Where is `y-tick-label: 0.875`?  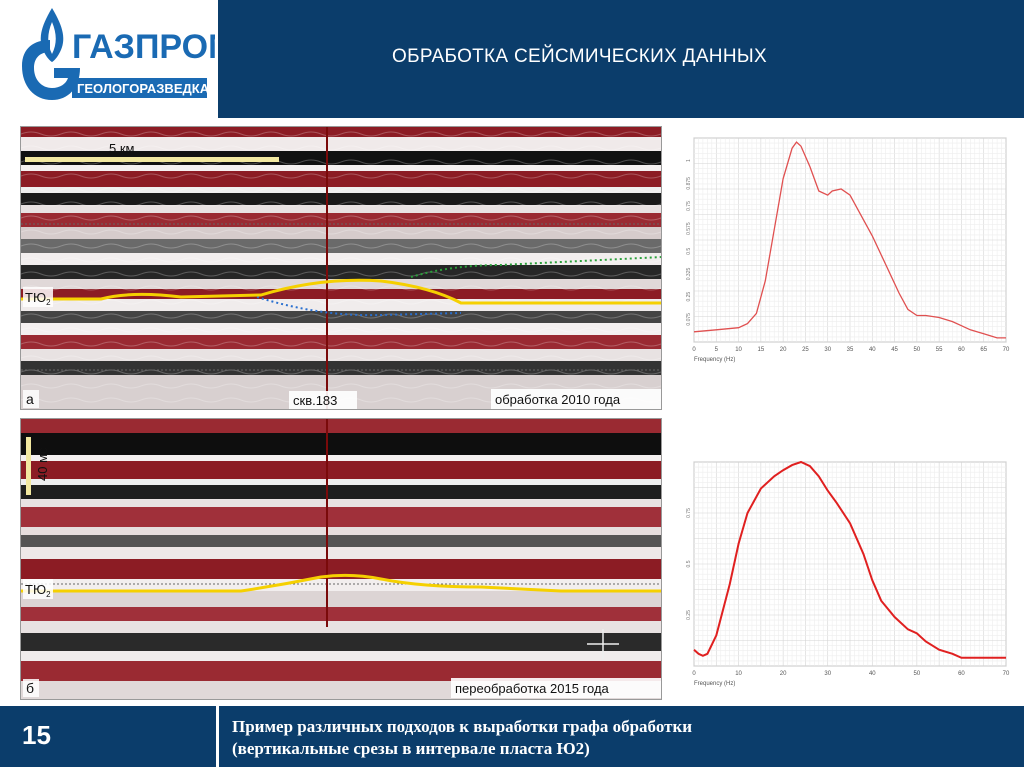
y-tick-label: 0.875 is located at coordinates (689, 183).